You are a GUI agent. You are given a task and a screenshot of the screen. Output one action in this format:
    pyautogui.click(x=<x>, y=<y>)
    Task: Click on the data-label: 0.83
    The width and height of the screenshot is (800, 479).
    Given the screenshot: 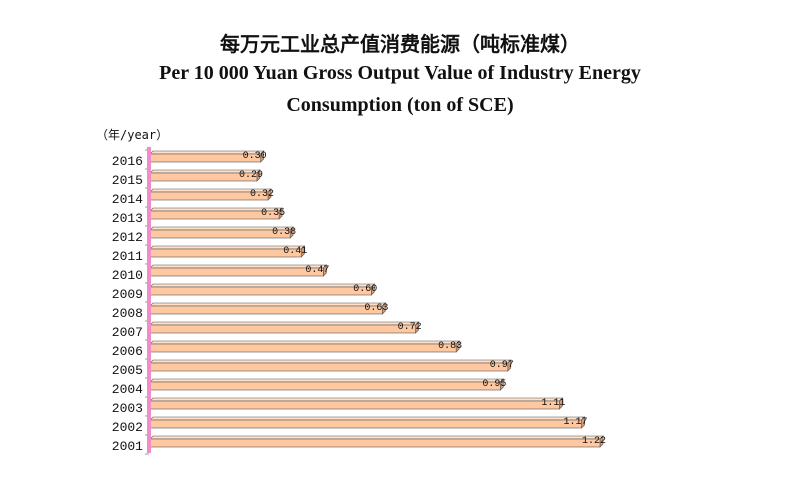 What is the action you would take?
    pyautogui.click(x=450, y=346)
    